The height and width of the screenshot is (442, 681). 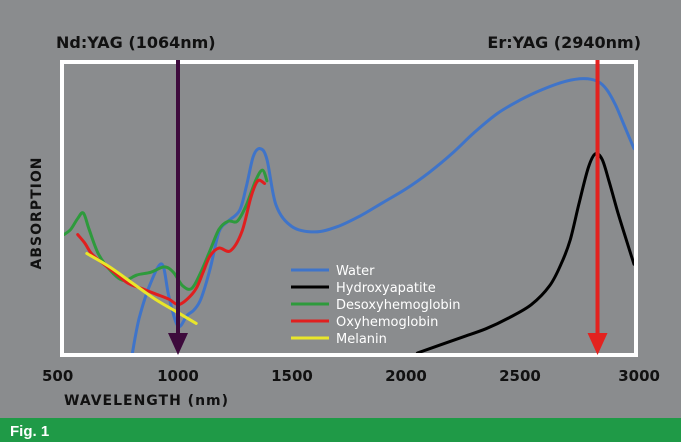 What do you see at coordinates (524, 252) in the screenshot?
I see `series-line-hydroxyapatite` at bounding box center [524, 252].